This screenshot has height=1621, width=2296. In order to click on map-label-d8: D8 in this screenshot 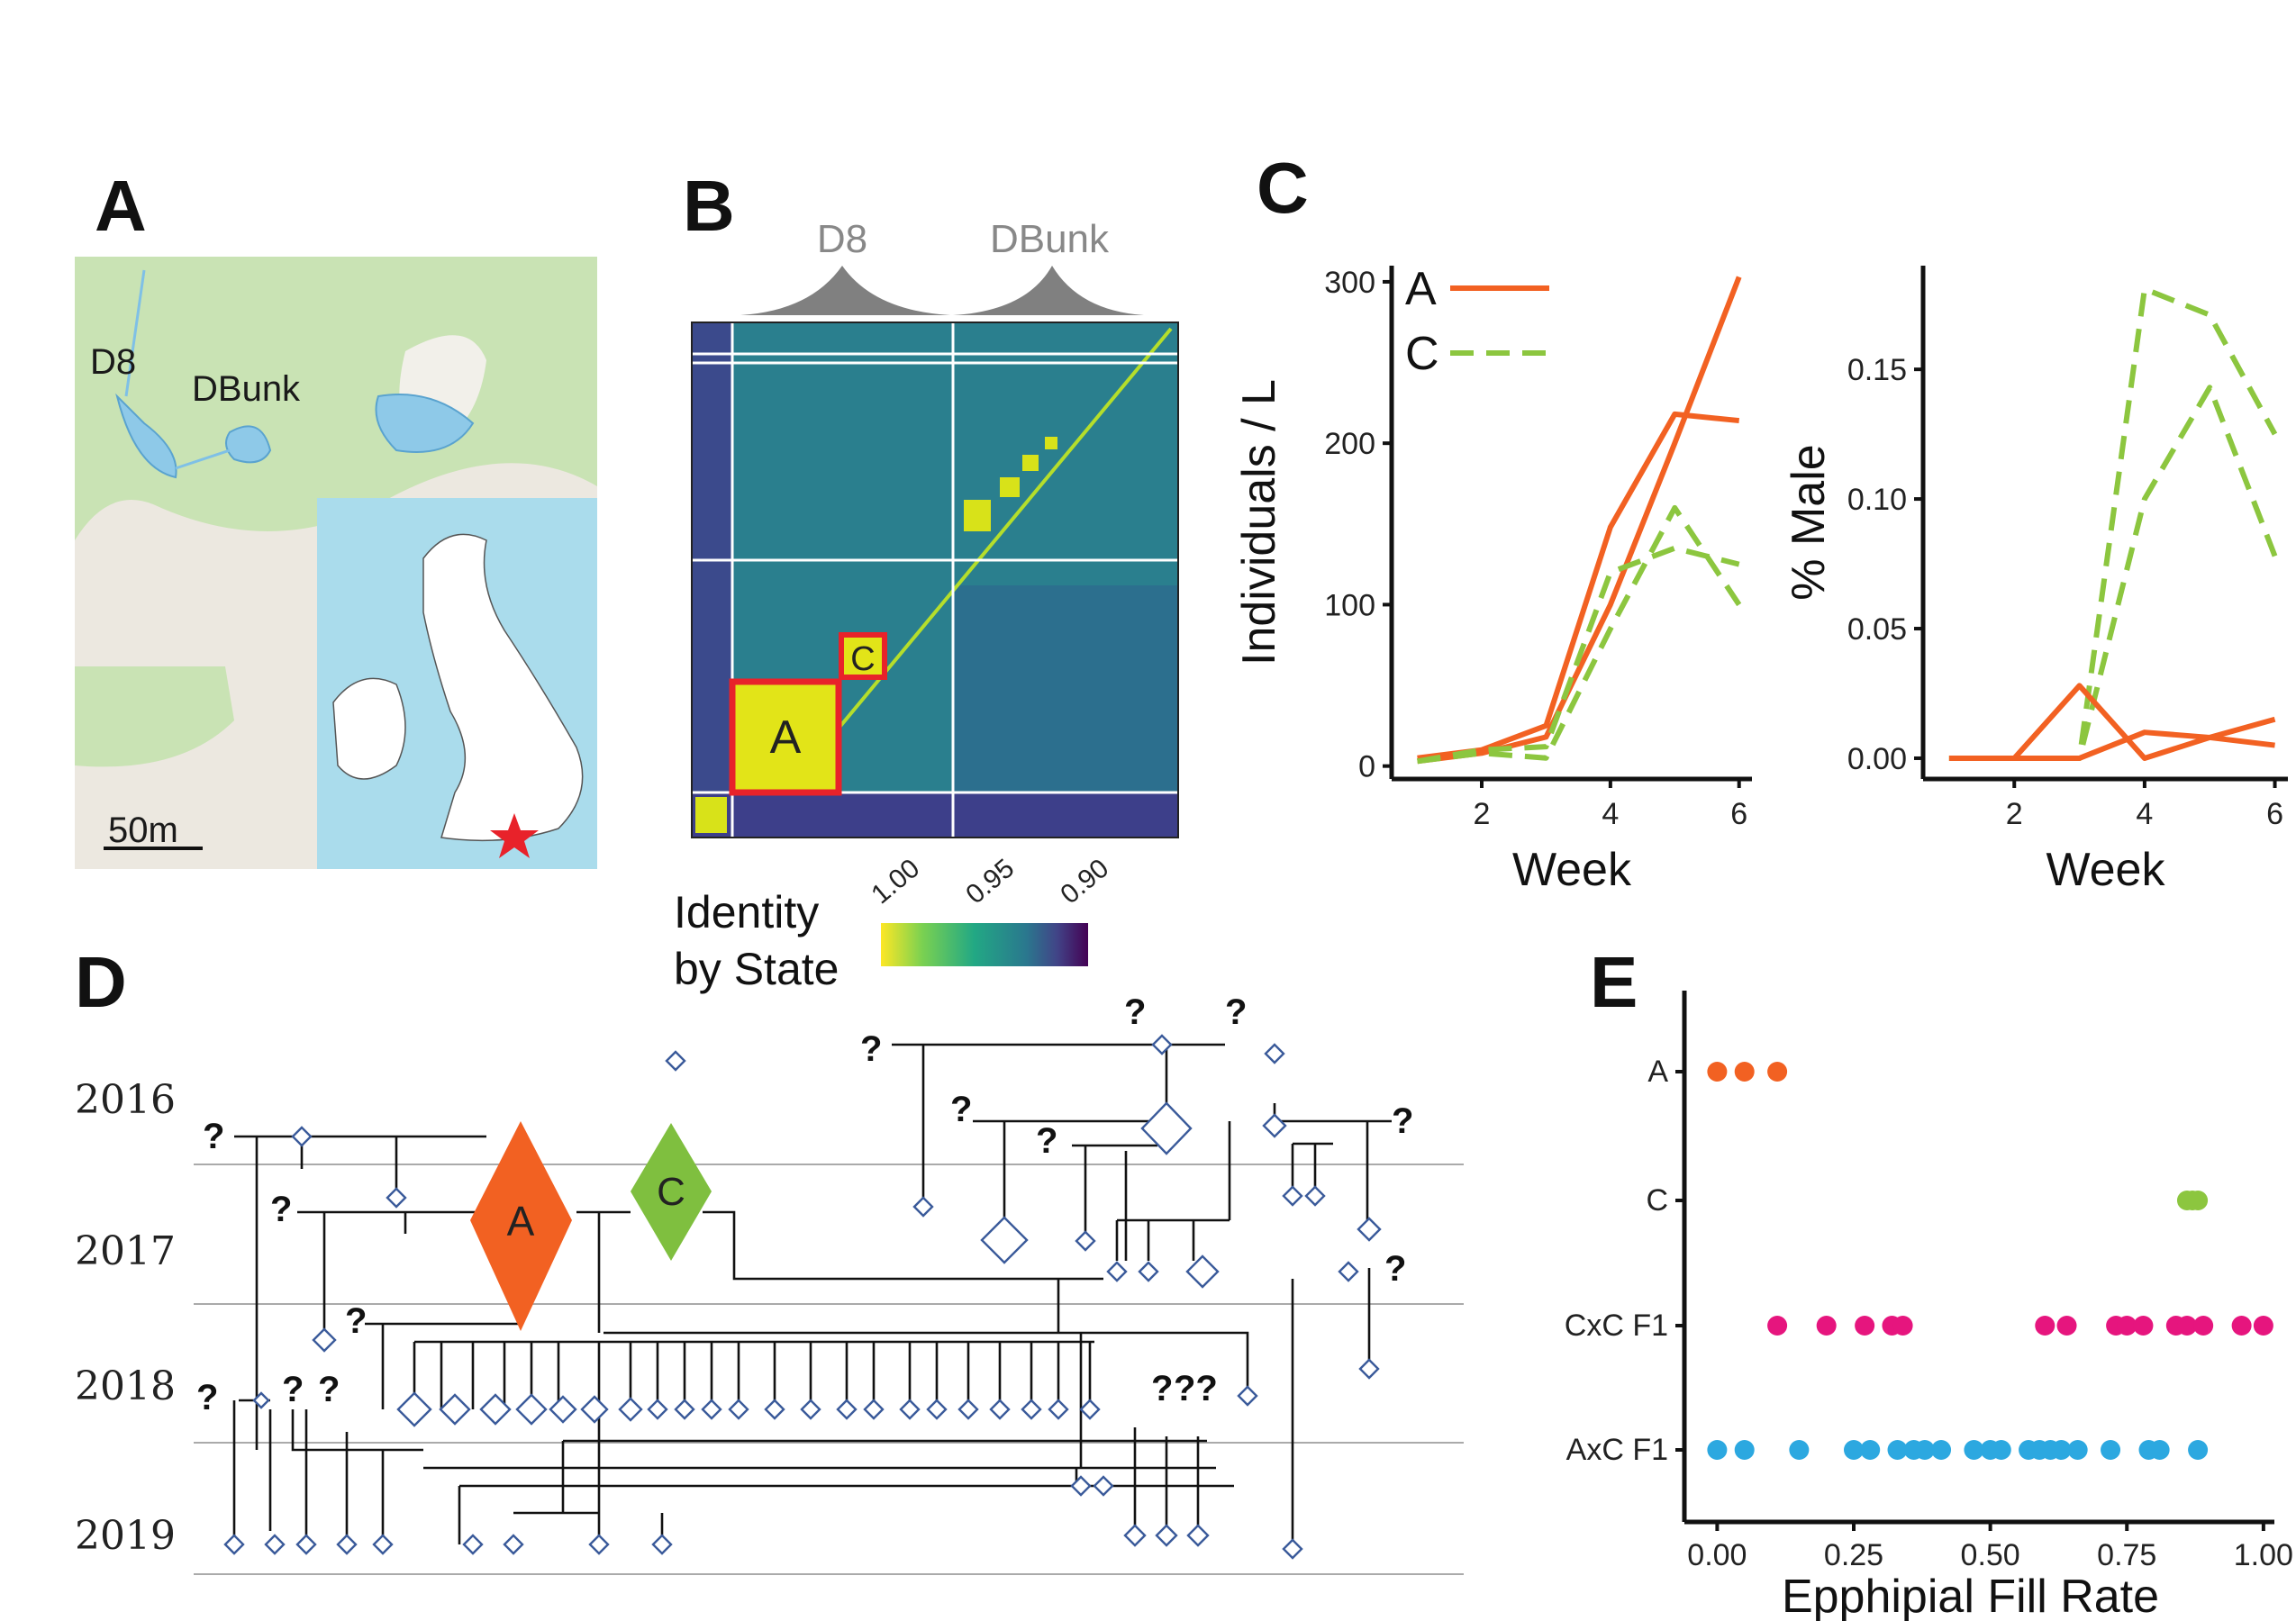, I will do `click(113, 362)`.